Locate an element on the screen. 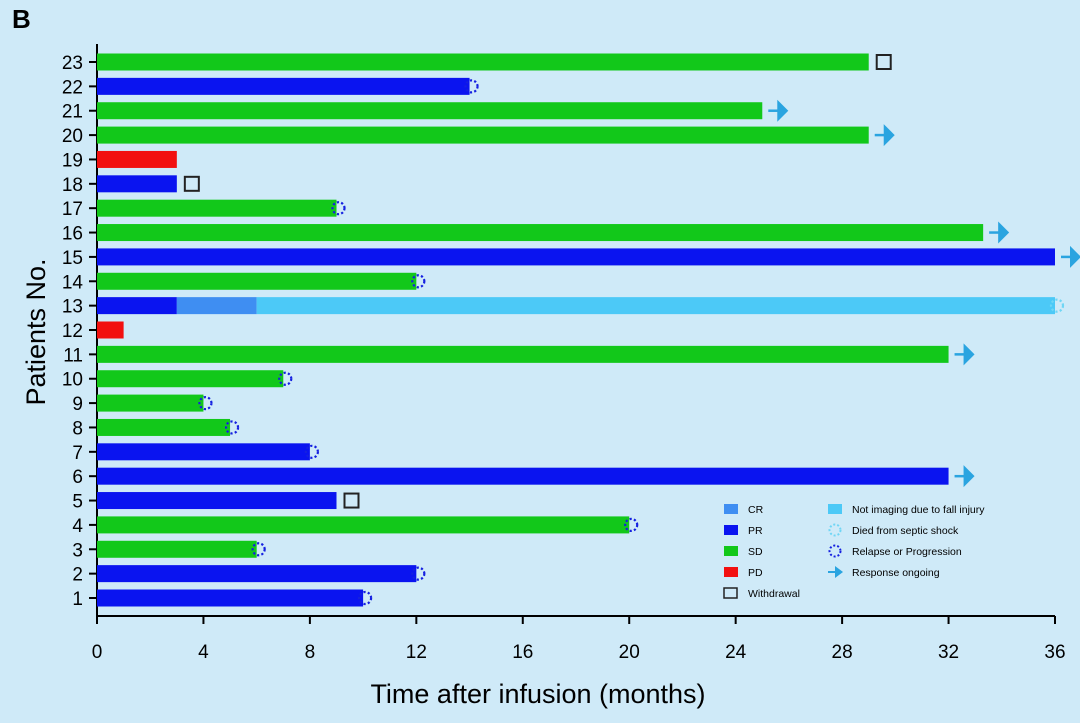 The height and width of the screenshot is (723, 1080). legend-label-relapse: Relapse or Progression is located at coordinates (907, 552).